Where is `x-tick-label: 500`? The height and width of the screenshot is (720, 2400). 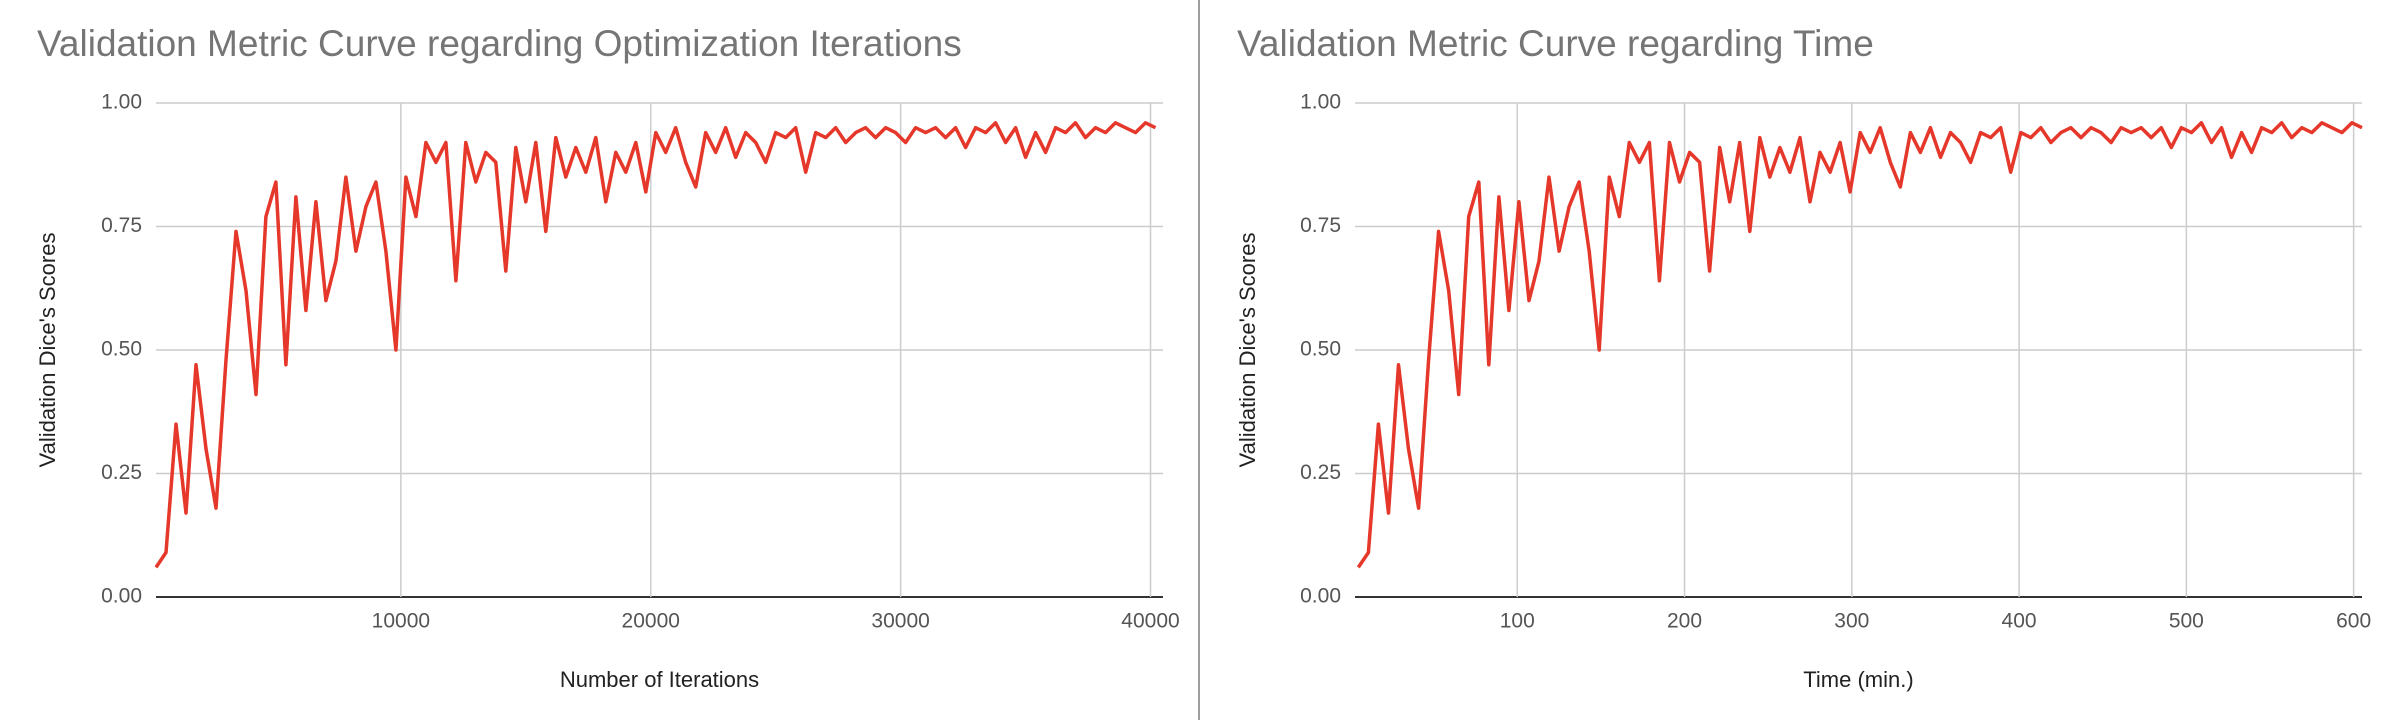 x-tick-label: 500 is located at coordinates (2186, 621).